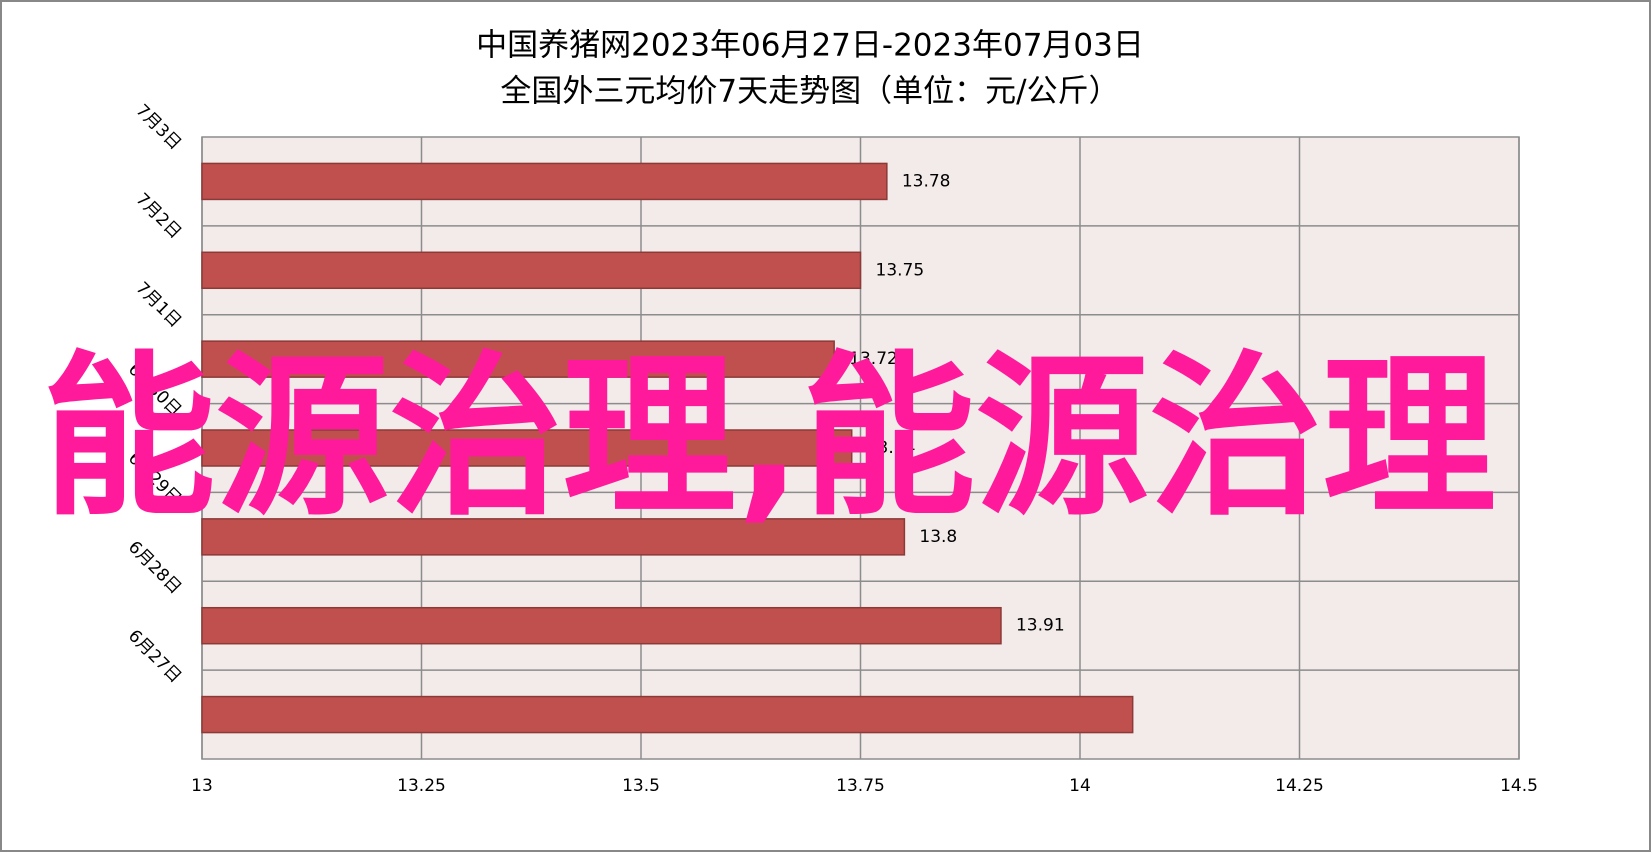 Image resolution: width=1651 pixels, height=852 pixels. What do you see at coordinates (900, 270) in the screenshot?
I see `value-label: 13.75` at bounding box center [900, 270].